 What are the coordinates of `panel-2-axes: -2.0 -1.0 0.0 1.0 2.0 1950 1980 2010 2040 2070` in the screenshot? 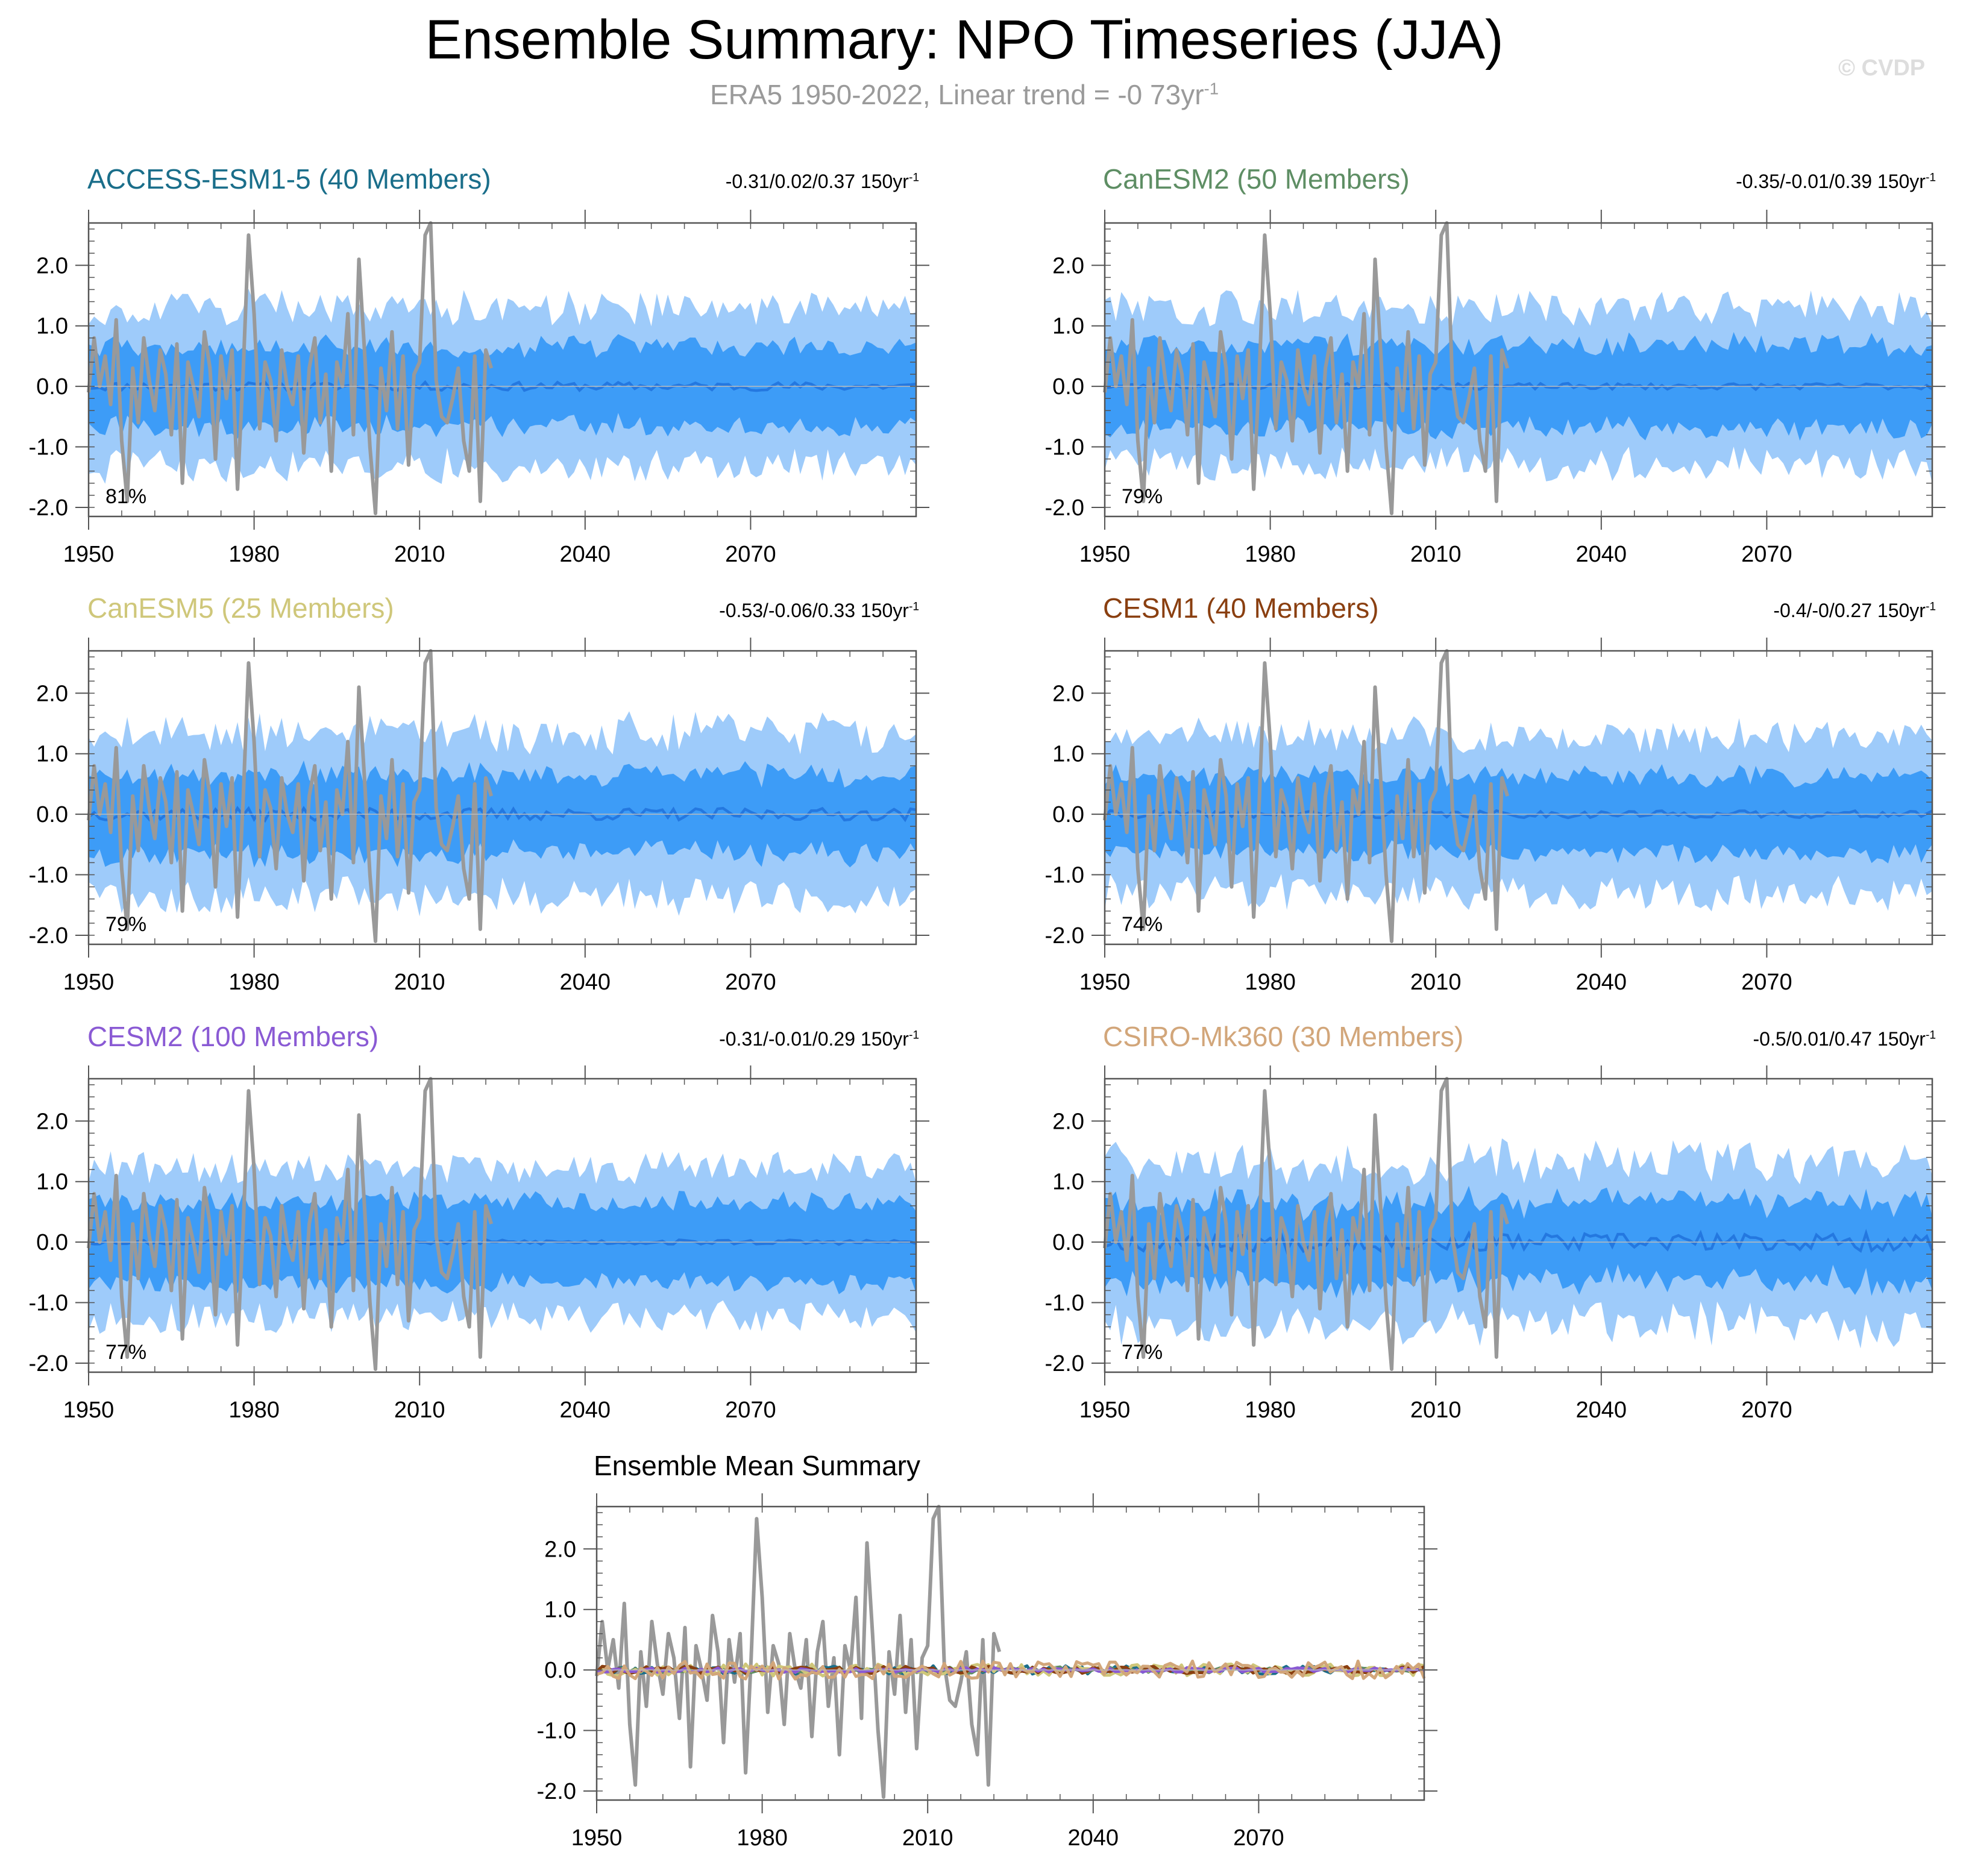 It's located at (1495, 389).